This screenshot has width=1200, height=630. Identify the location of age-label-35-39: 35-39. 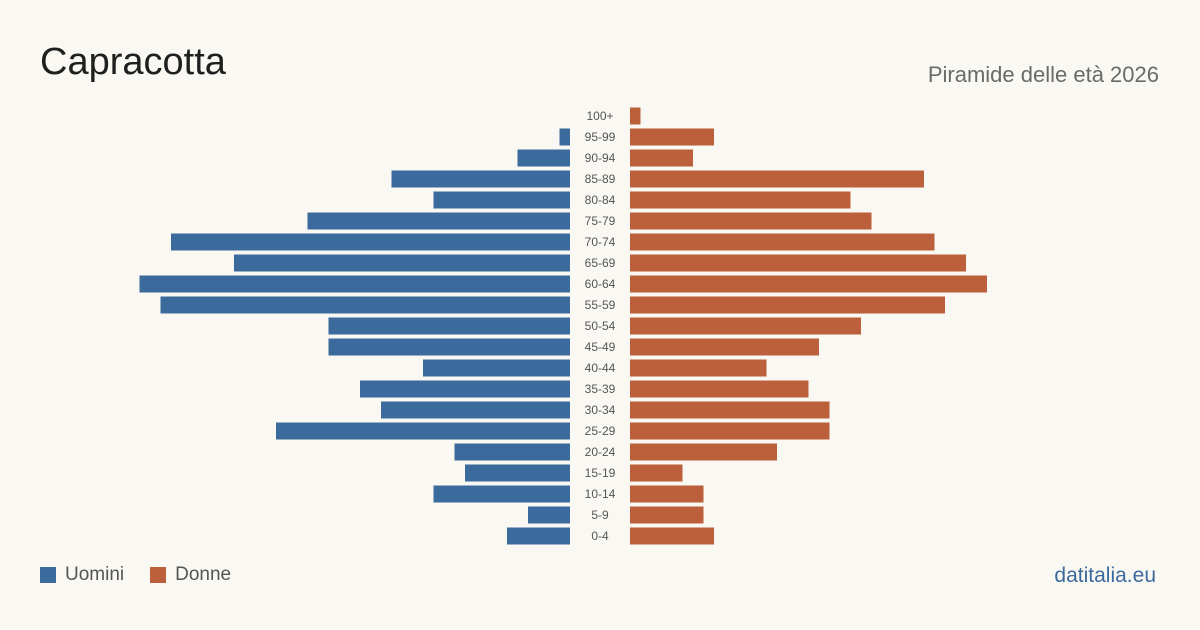
(600, 389).